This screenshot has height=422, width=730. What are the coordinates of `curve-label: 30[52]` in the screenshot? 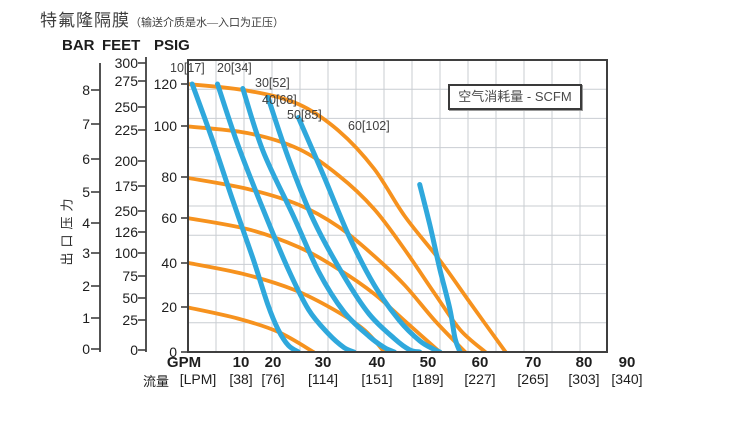 It's located at (272, 83).